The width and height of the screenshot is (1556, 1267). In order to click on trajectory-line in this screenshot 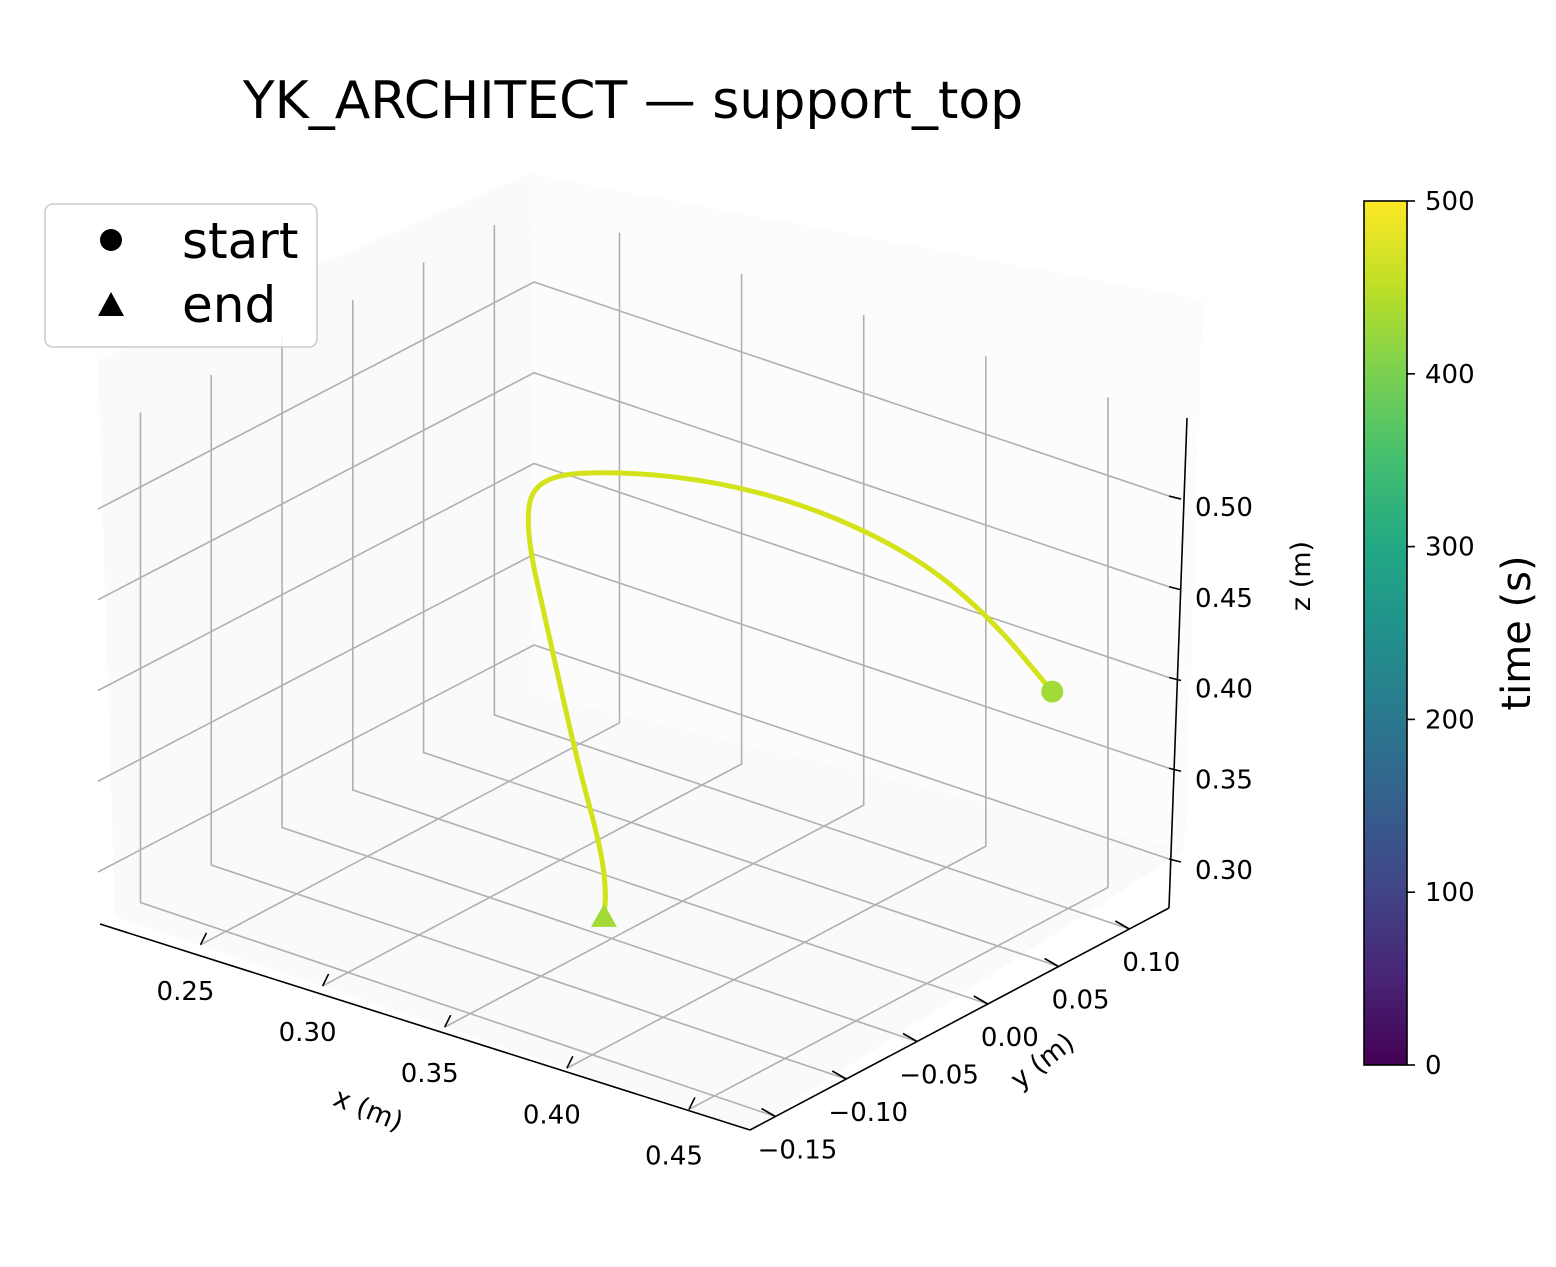, I will do `click(790, 695)`.